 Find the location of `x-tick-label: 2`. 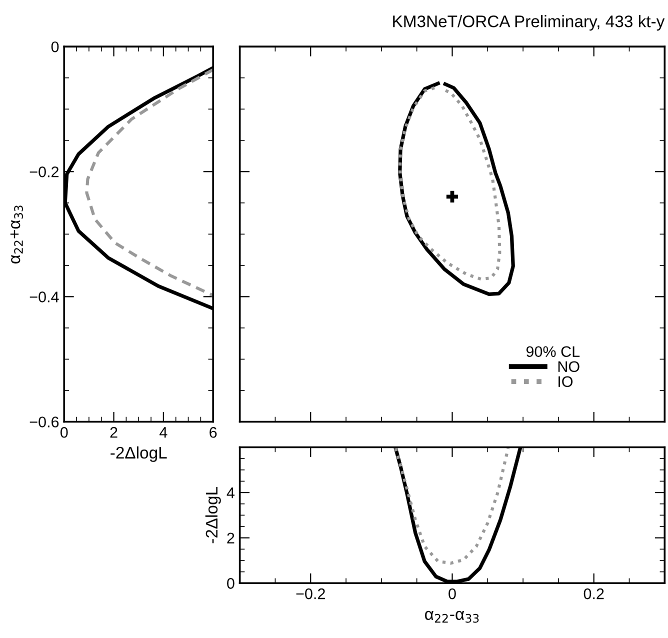

x-tick-label: 2 is located at coordinates (114, 432).